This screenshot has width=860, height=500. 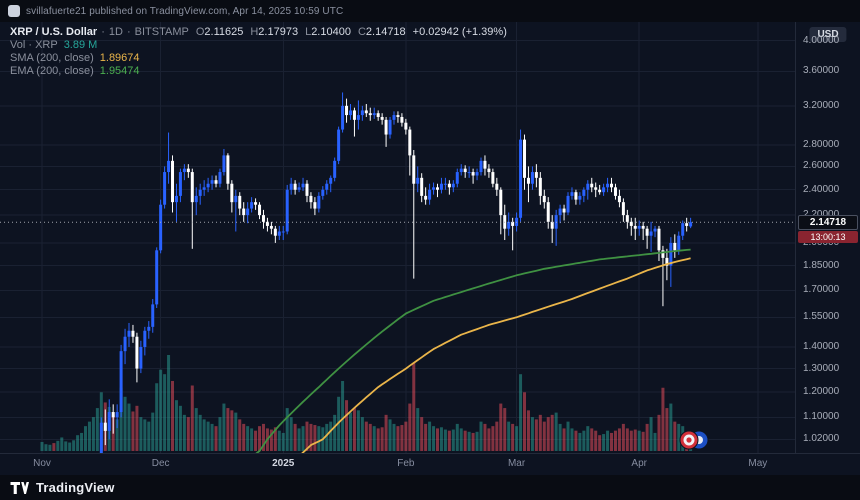 I want to click on price-tick-label: 3.20000, so click(x=821, y=105).